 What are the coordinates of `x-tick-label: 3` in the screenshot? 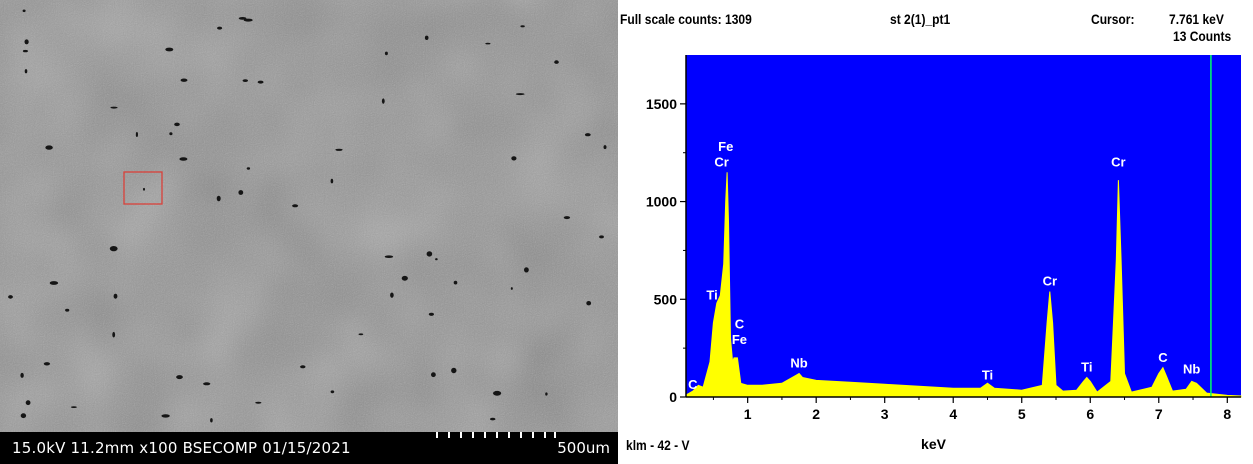 It's located at (885, 414).